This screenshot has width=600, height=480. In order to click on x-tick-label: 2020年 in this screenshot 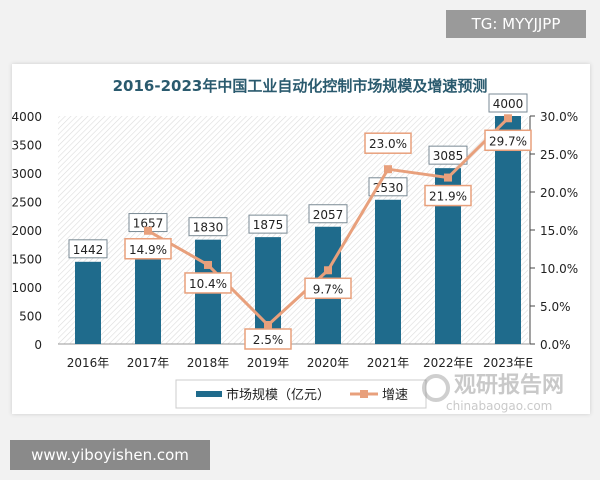, I will do `click(328, 363)`.